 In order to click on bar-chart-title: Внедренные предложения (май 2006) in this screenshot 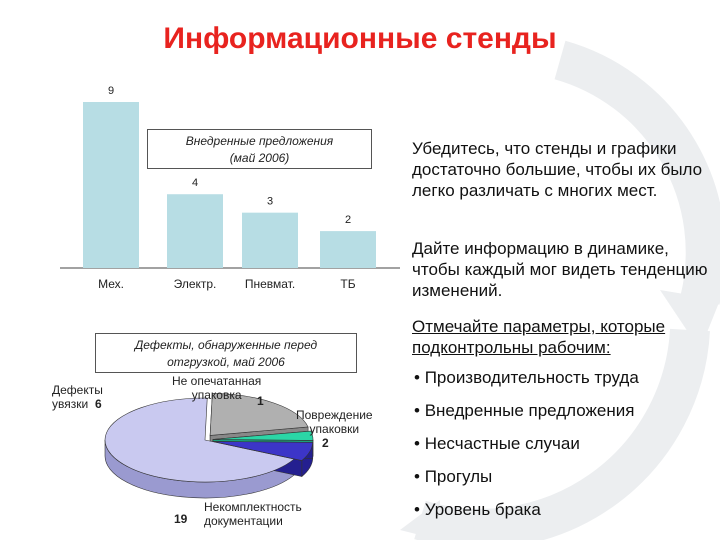, I will do `click(259, 149)`.